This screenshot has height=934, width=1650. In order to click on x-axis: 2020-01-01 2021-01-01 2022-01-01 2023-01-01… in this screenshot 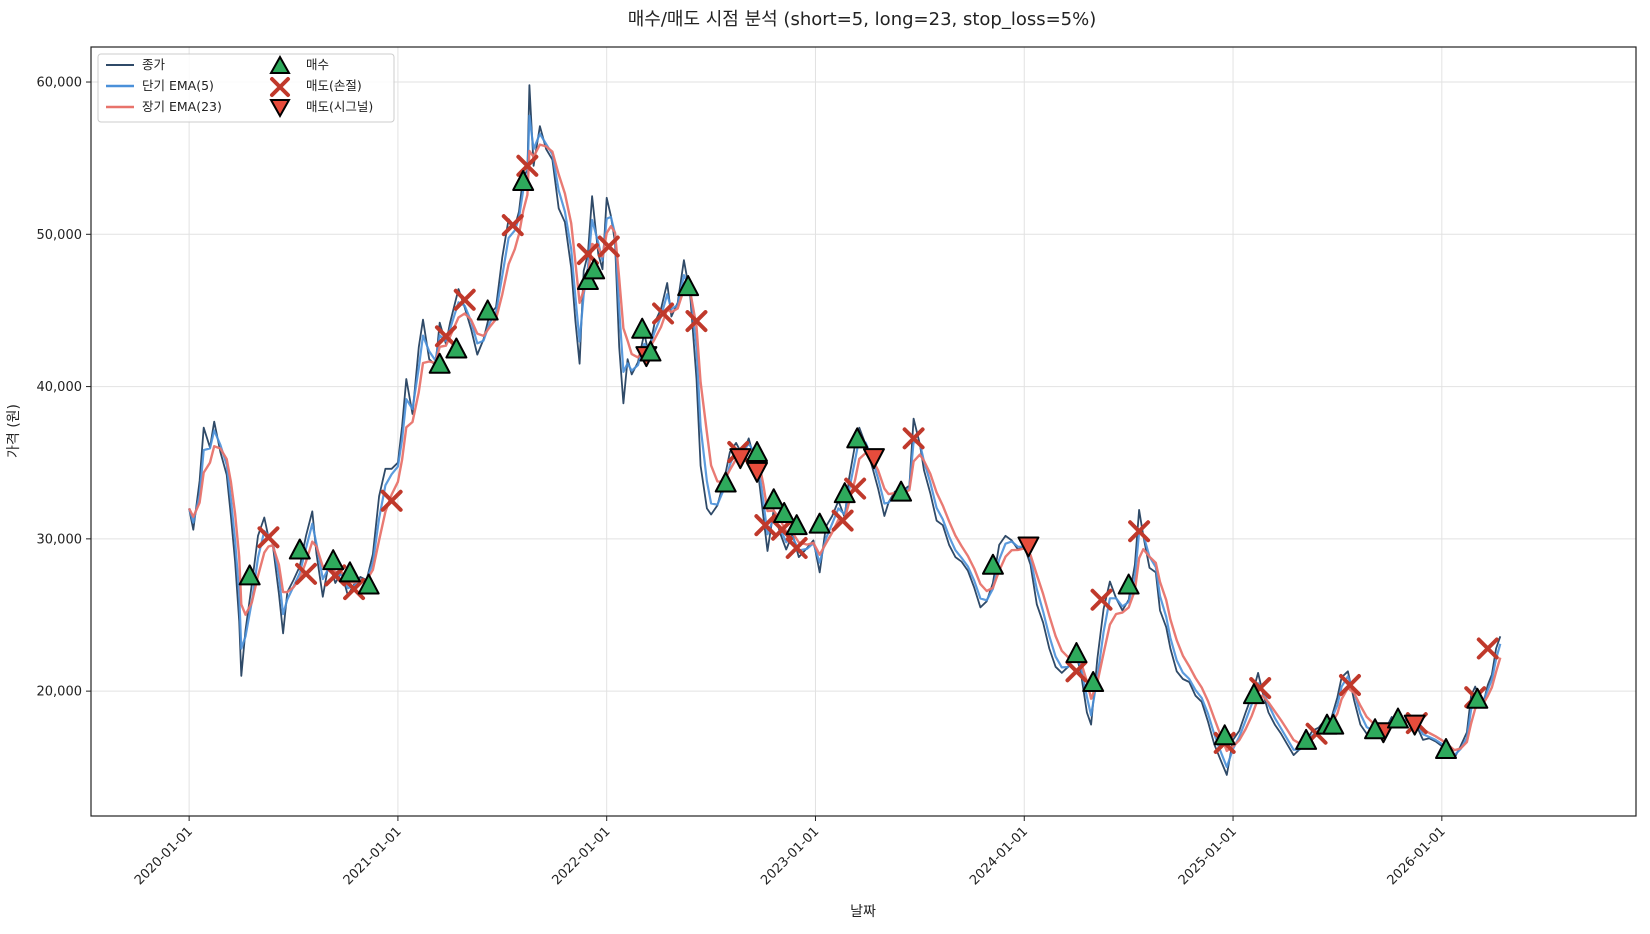, I will do `click(790, 852)`.